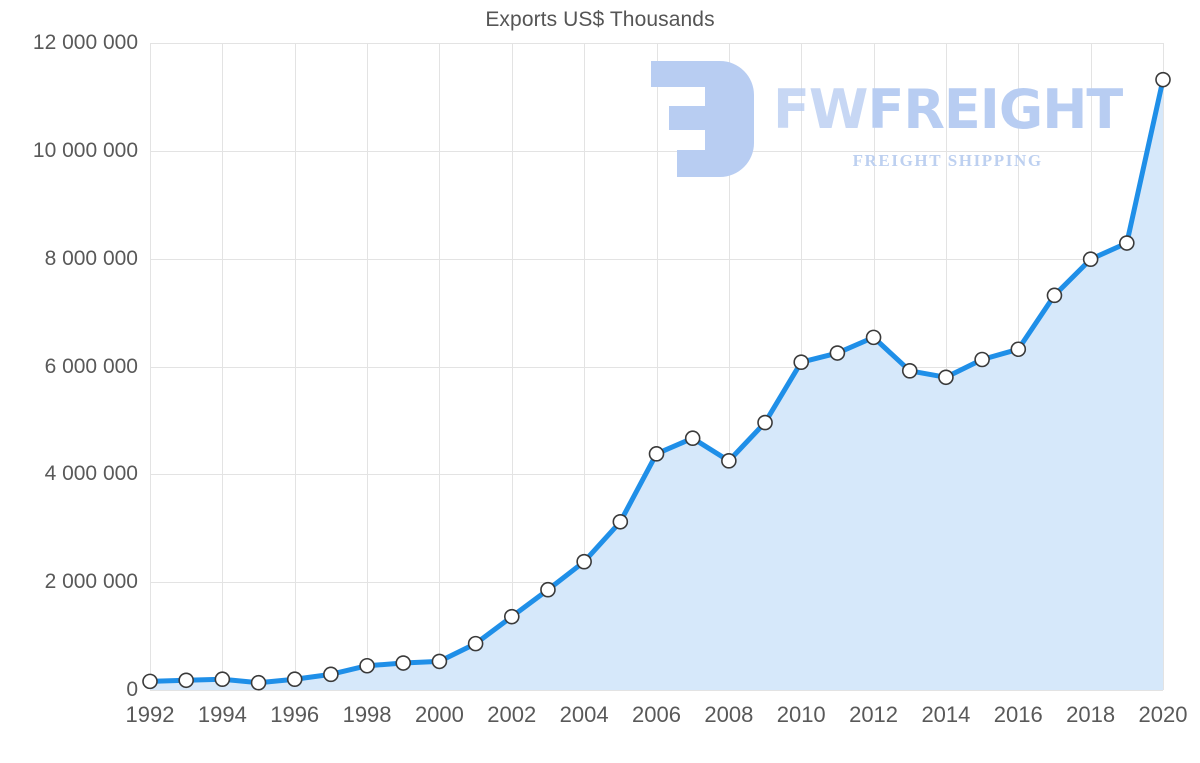 This screenshot has height=763, width=1200. I want to click on gridline-horizontal, so click(656, 690).